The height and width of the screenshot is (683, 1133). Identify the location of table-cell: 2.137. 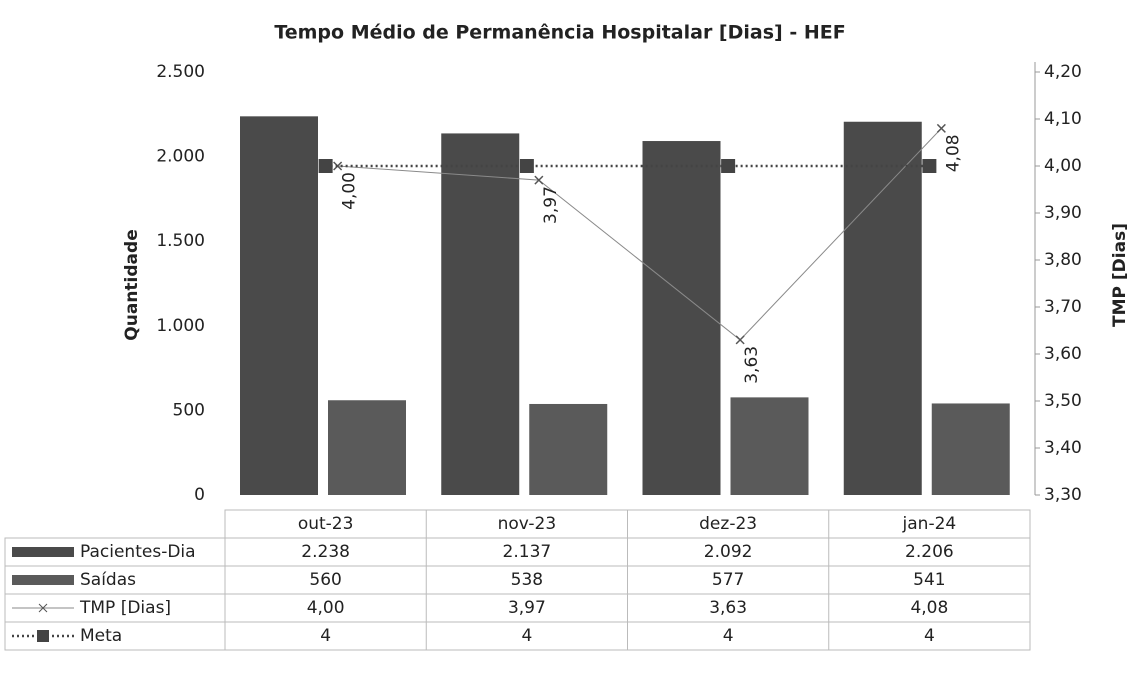
(527, 552).